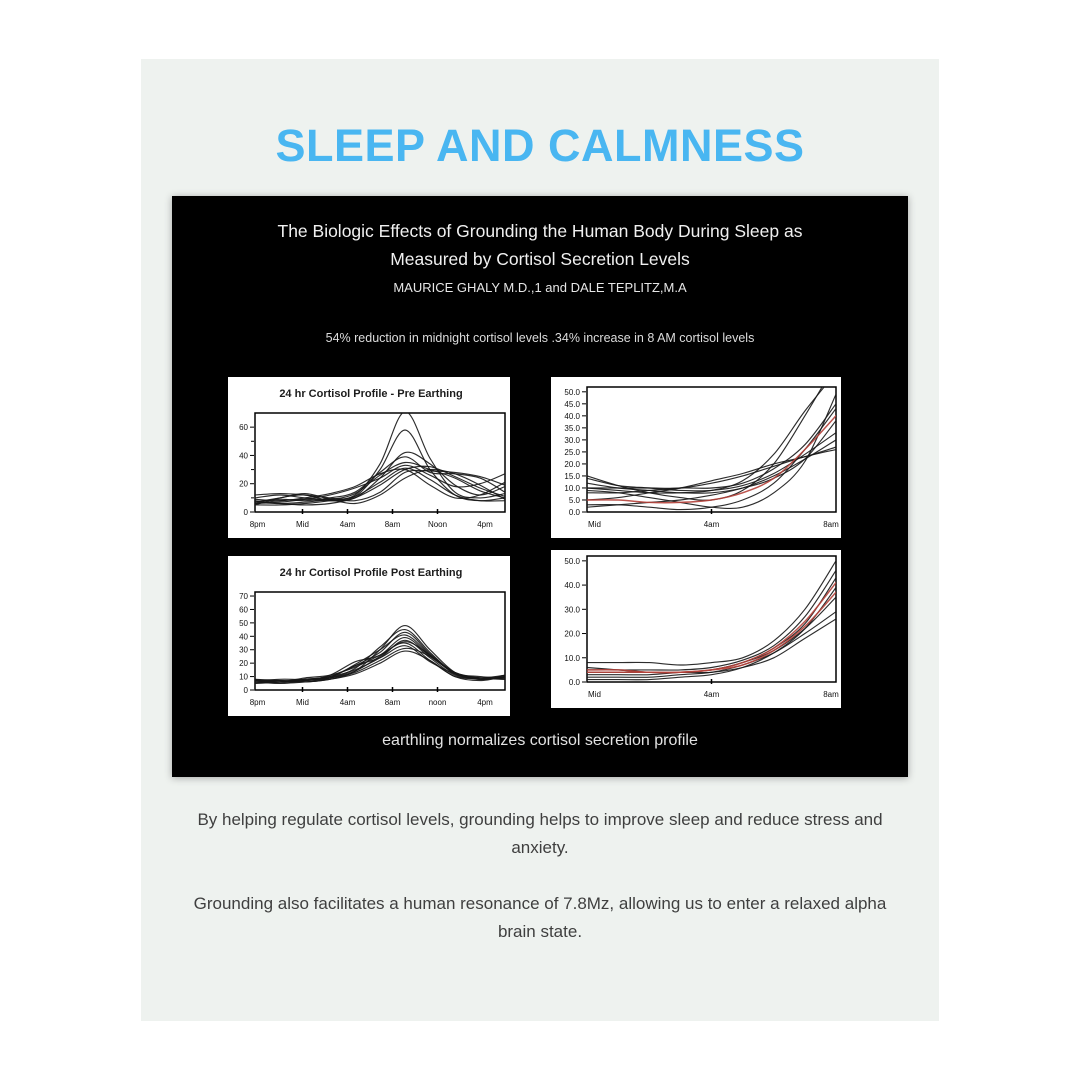 The width and height of the screenshot is (1080, 1080). I want to click on page-title: SLEEP AND CALMNESS, so click(540, 145).